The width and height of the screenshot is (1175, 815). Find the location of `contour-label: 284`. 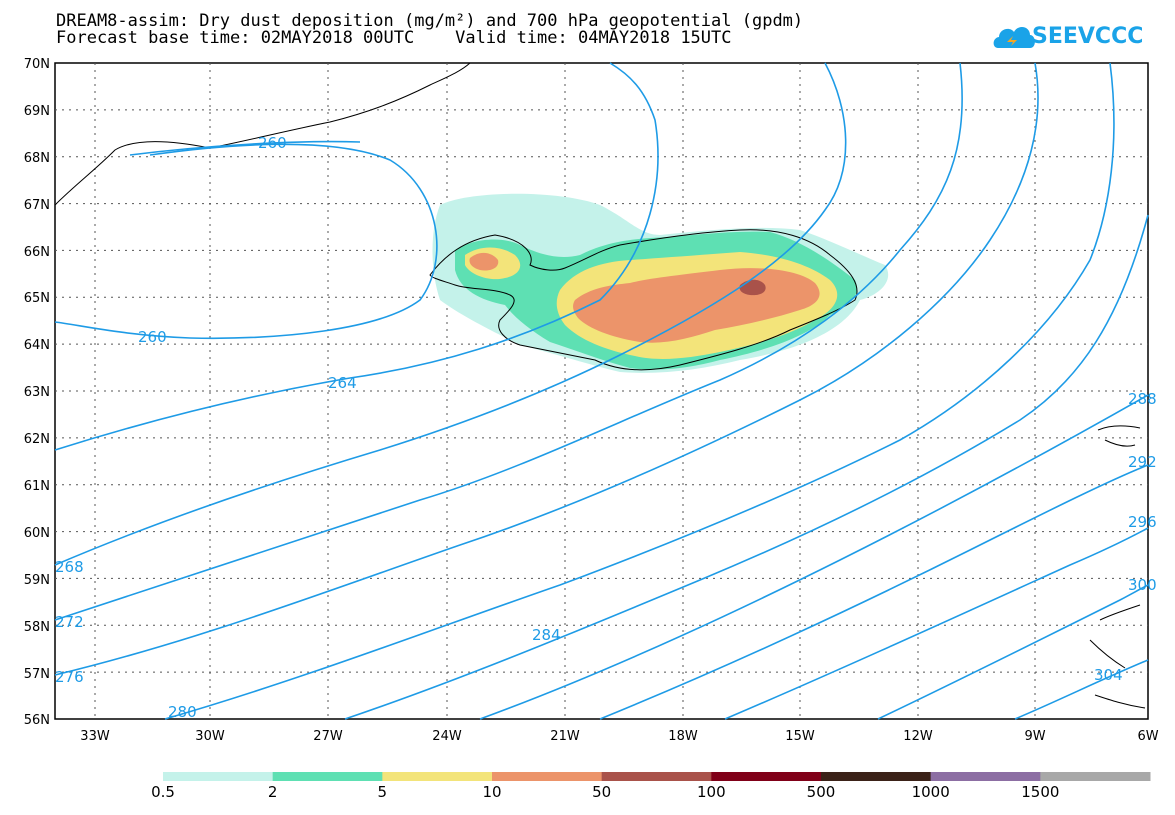

contour-label: 284 is located at coordinates (546, 635).